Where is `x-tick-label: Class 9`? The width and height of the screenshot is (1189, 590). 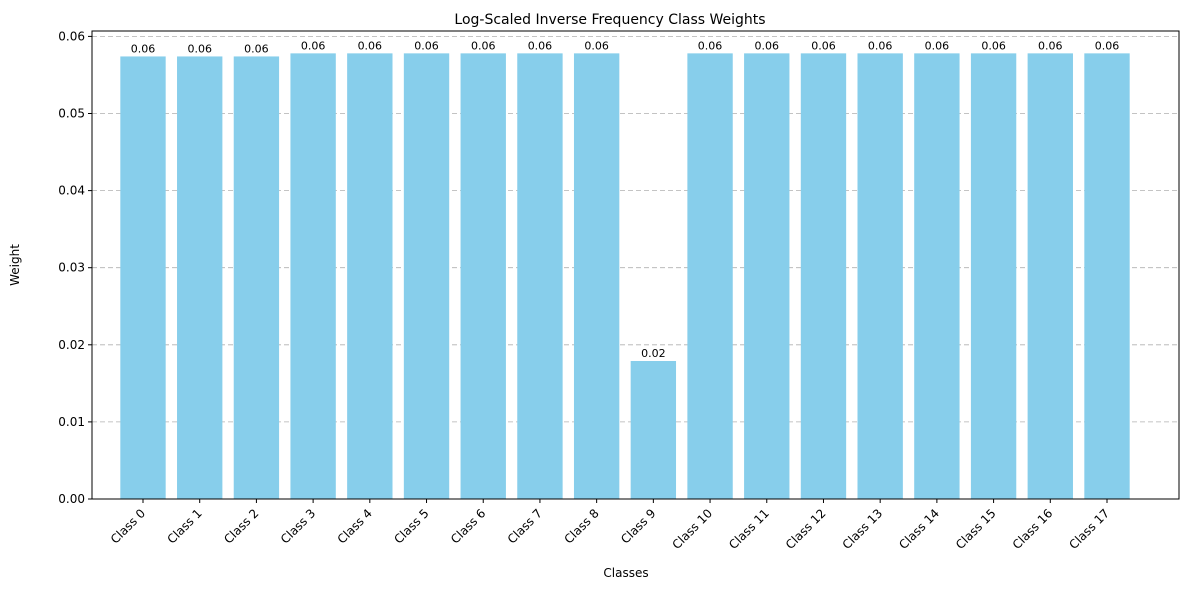
x-tick-label: Class 9 is located at coordinates (638, 526).